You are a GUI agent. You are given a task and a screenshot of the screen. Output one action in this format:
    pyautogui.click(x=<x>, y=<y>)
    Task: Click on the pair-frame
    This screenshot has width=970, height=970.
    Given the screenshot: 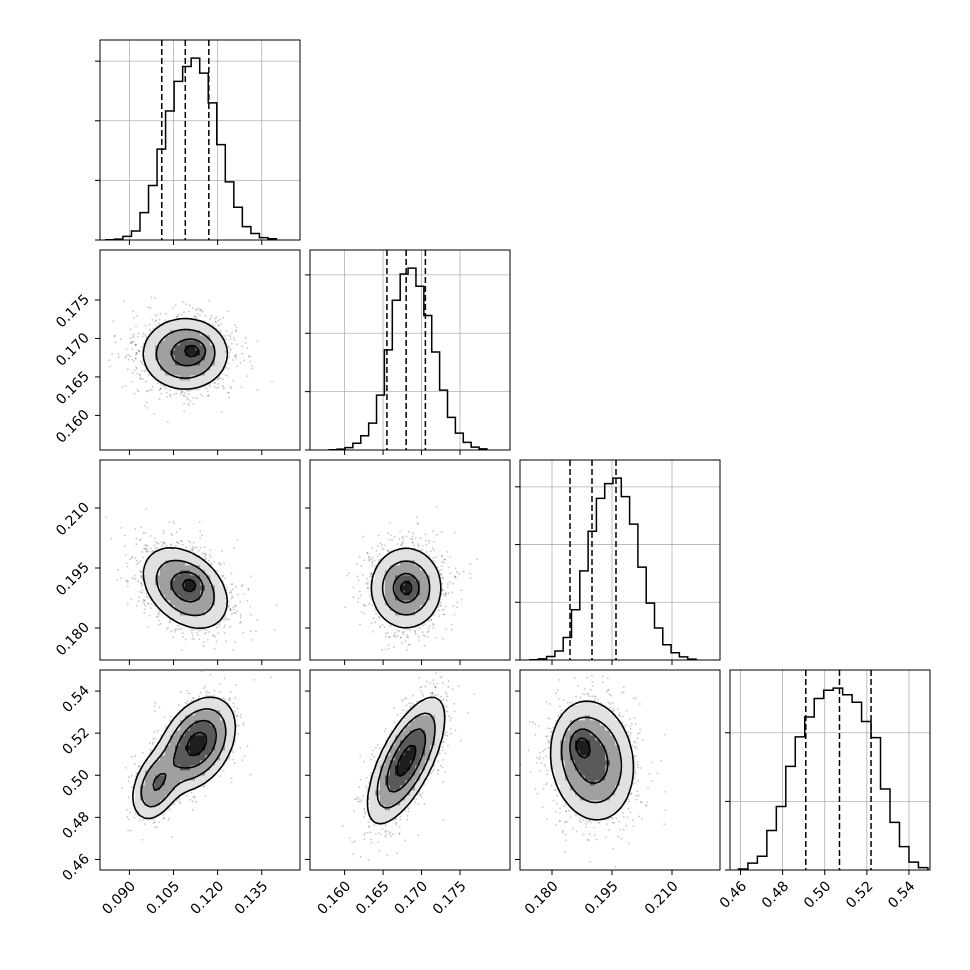 What is the action you would take?
    pyautogui.click(x=200, y=560)
    